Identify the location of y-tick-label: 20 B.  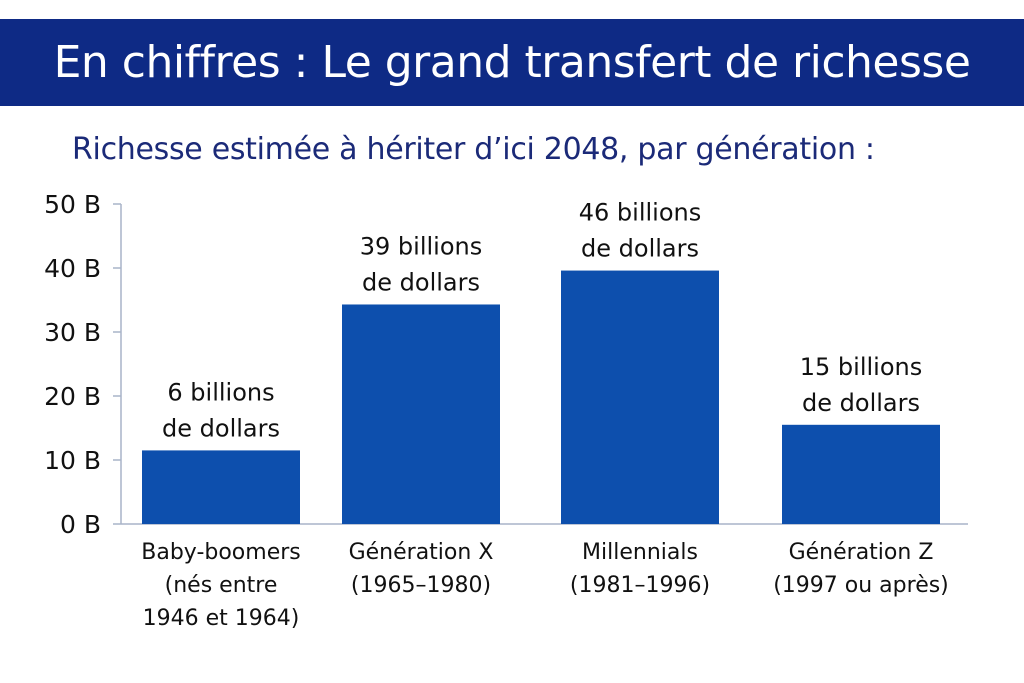
(72, 396).